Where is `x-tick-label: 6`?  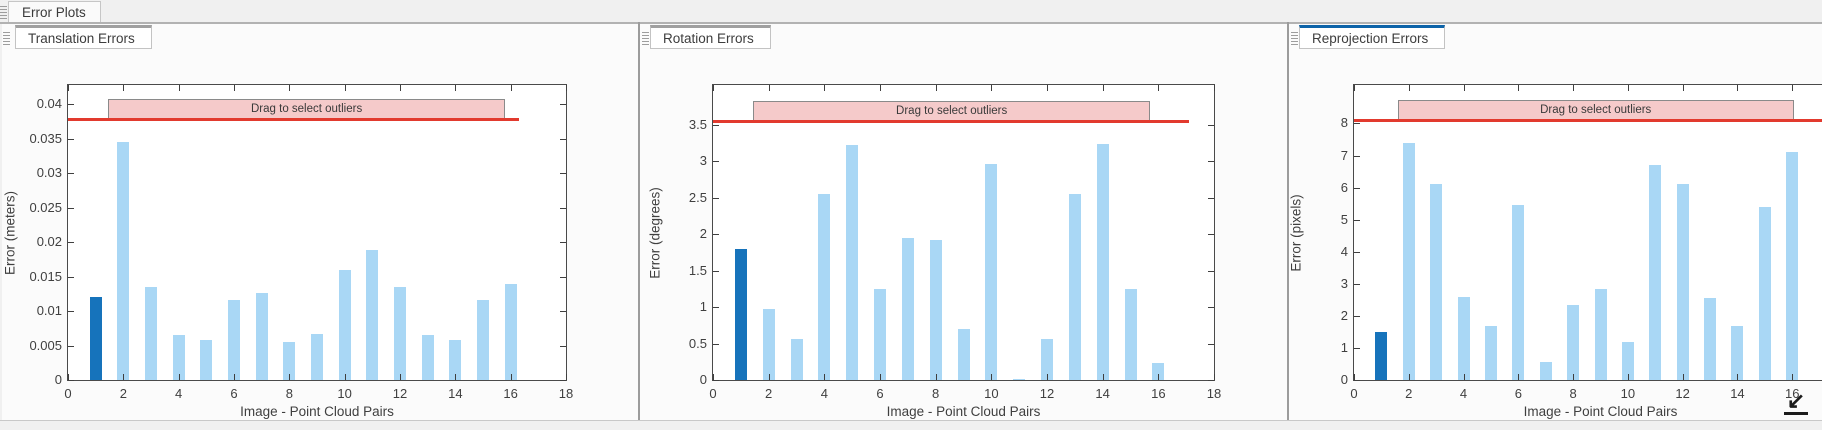
x-tick-label: 6 is located at coordinates (1518, 393).